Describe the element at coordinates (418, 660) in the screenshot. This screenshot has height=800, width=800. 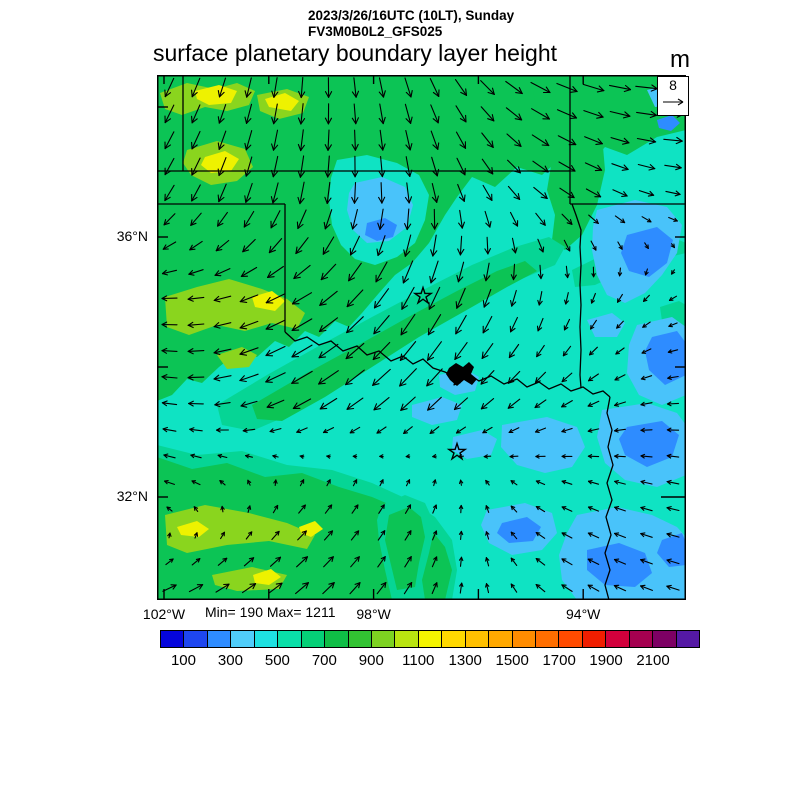
I see `colorbar-tick-label: 1100` at that location.